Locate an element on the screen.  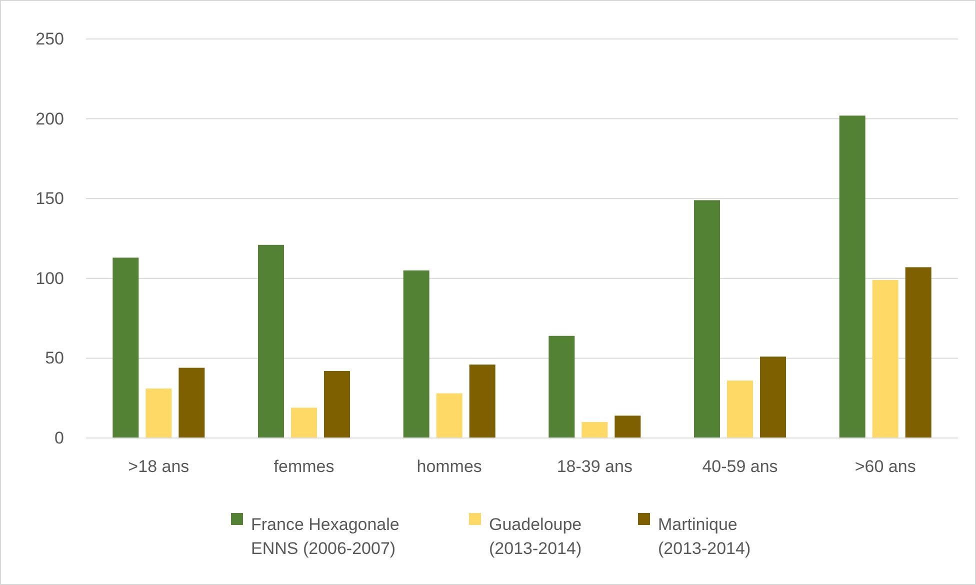
x-tick-label: femmes is located at coordinates (304, 466).